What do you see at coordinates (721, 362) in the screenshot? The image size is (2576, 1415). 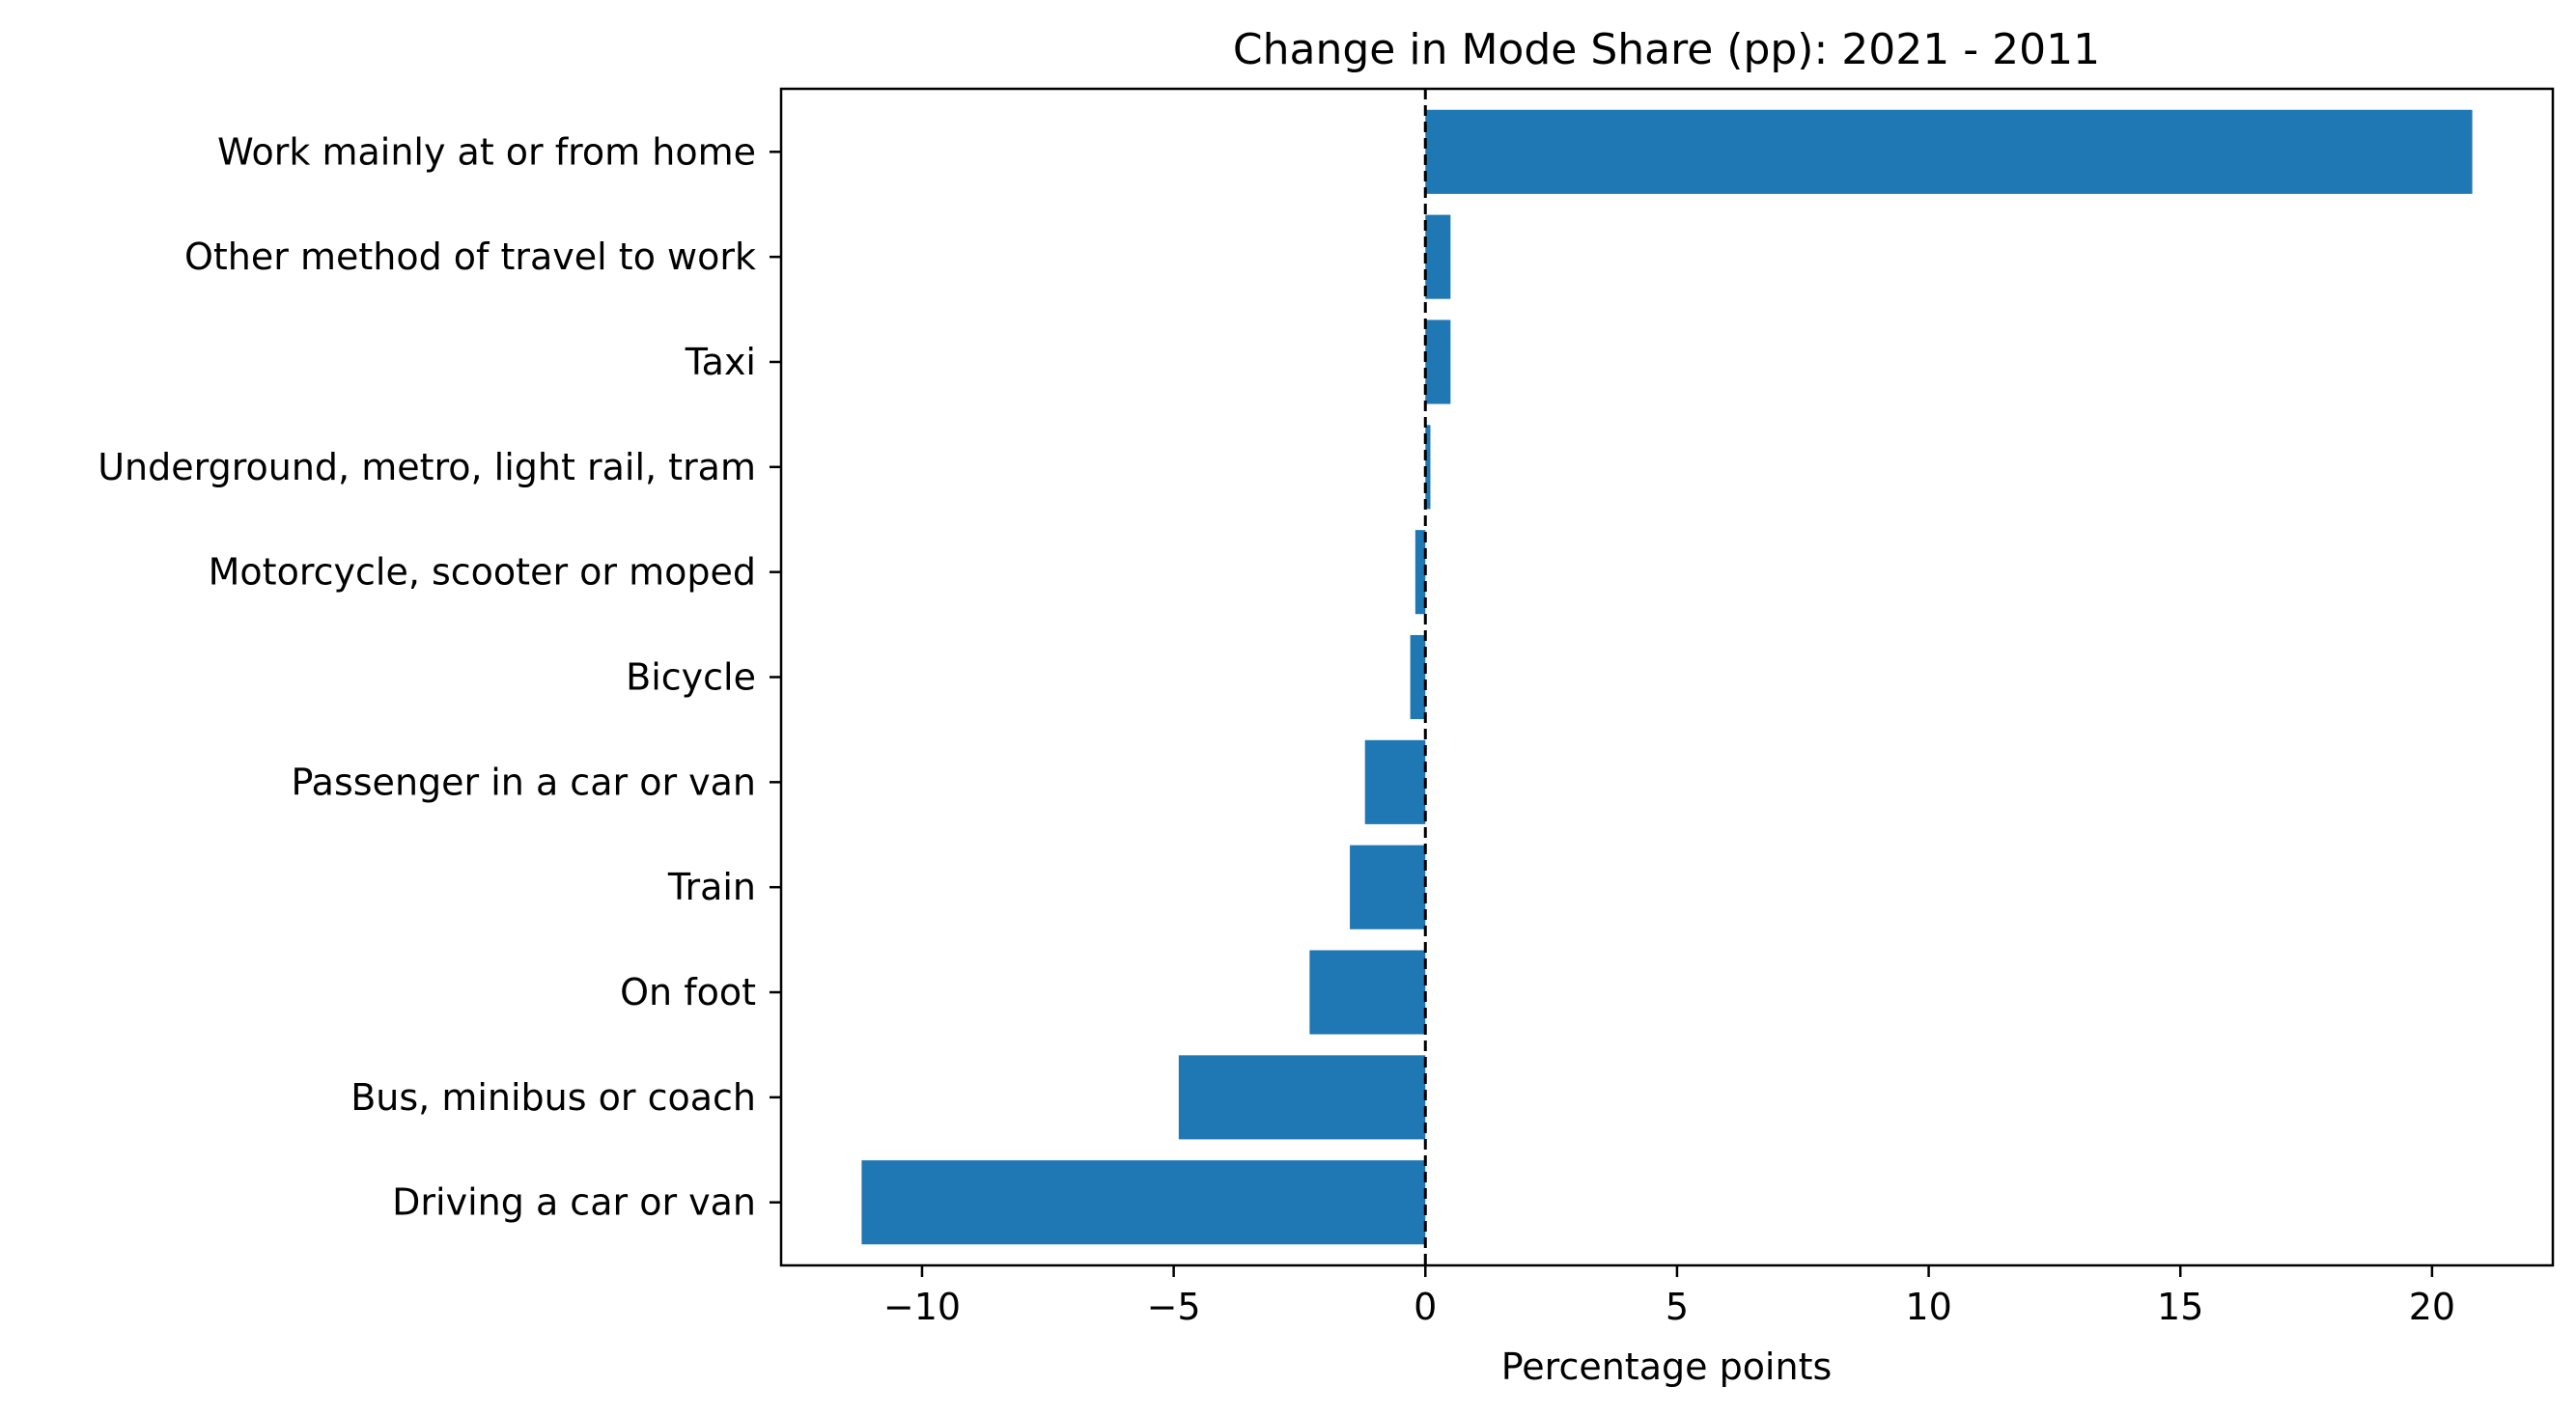 I see `category-label: Taxi` at bounding box center [721, 362].